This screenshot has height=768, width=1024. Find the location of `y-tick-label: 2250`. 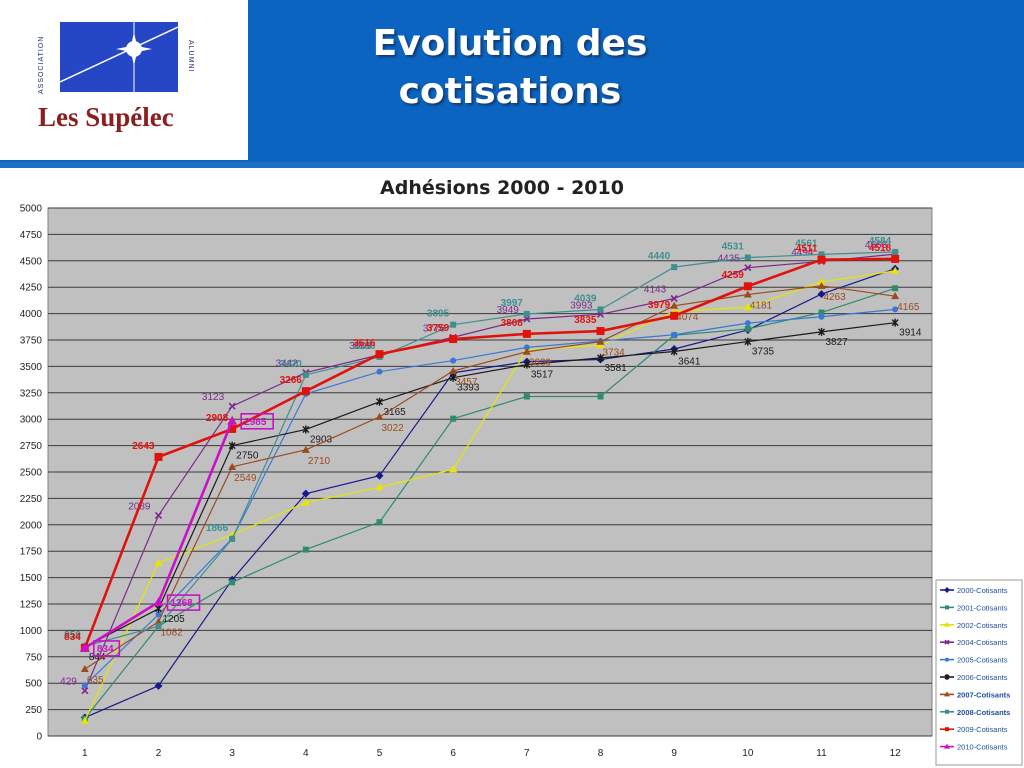

y-tick-label: 2250 is located at coordinates (31, 499).